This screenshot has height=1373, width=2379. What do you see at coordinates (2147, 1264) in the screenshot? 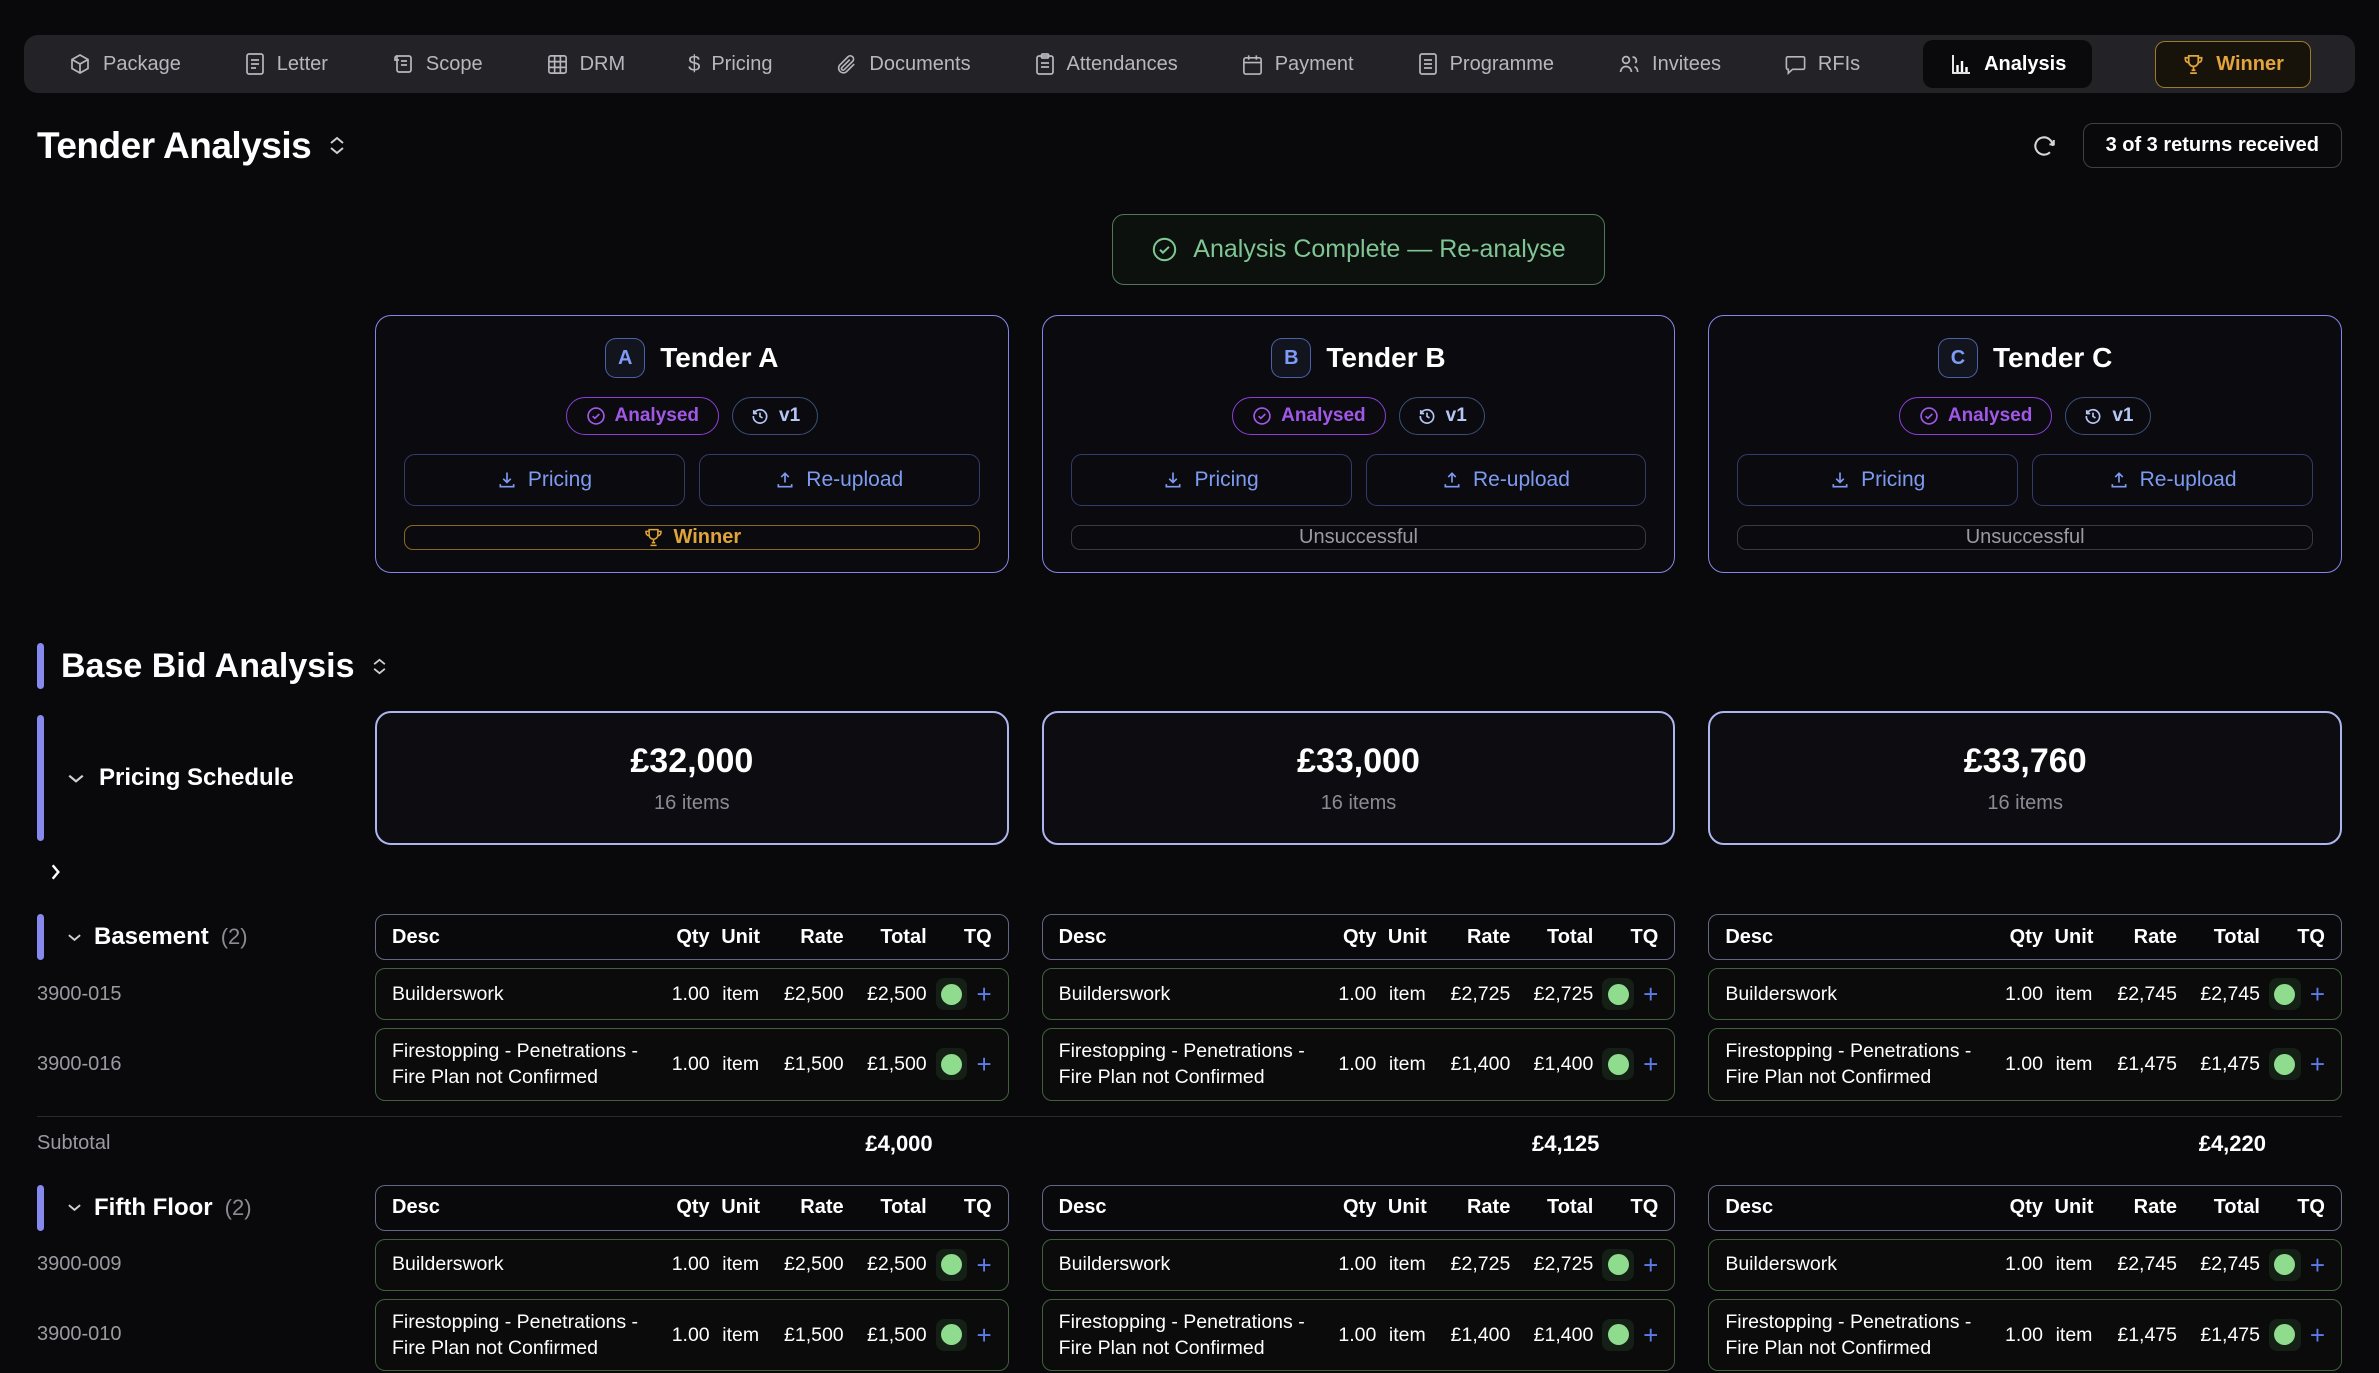
I see `cell-rate: £2,745` at bounding box center [2147, 1264].